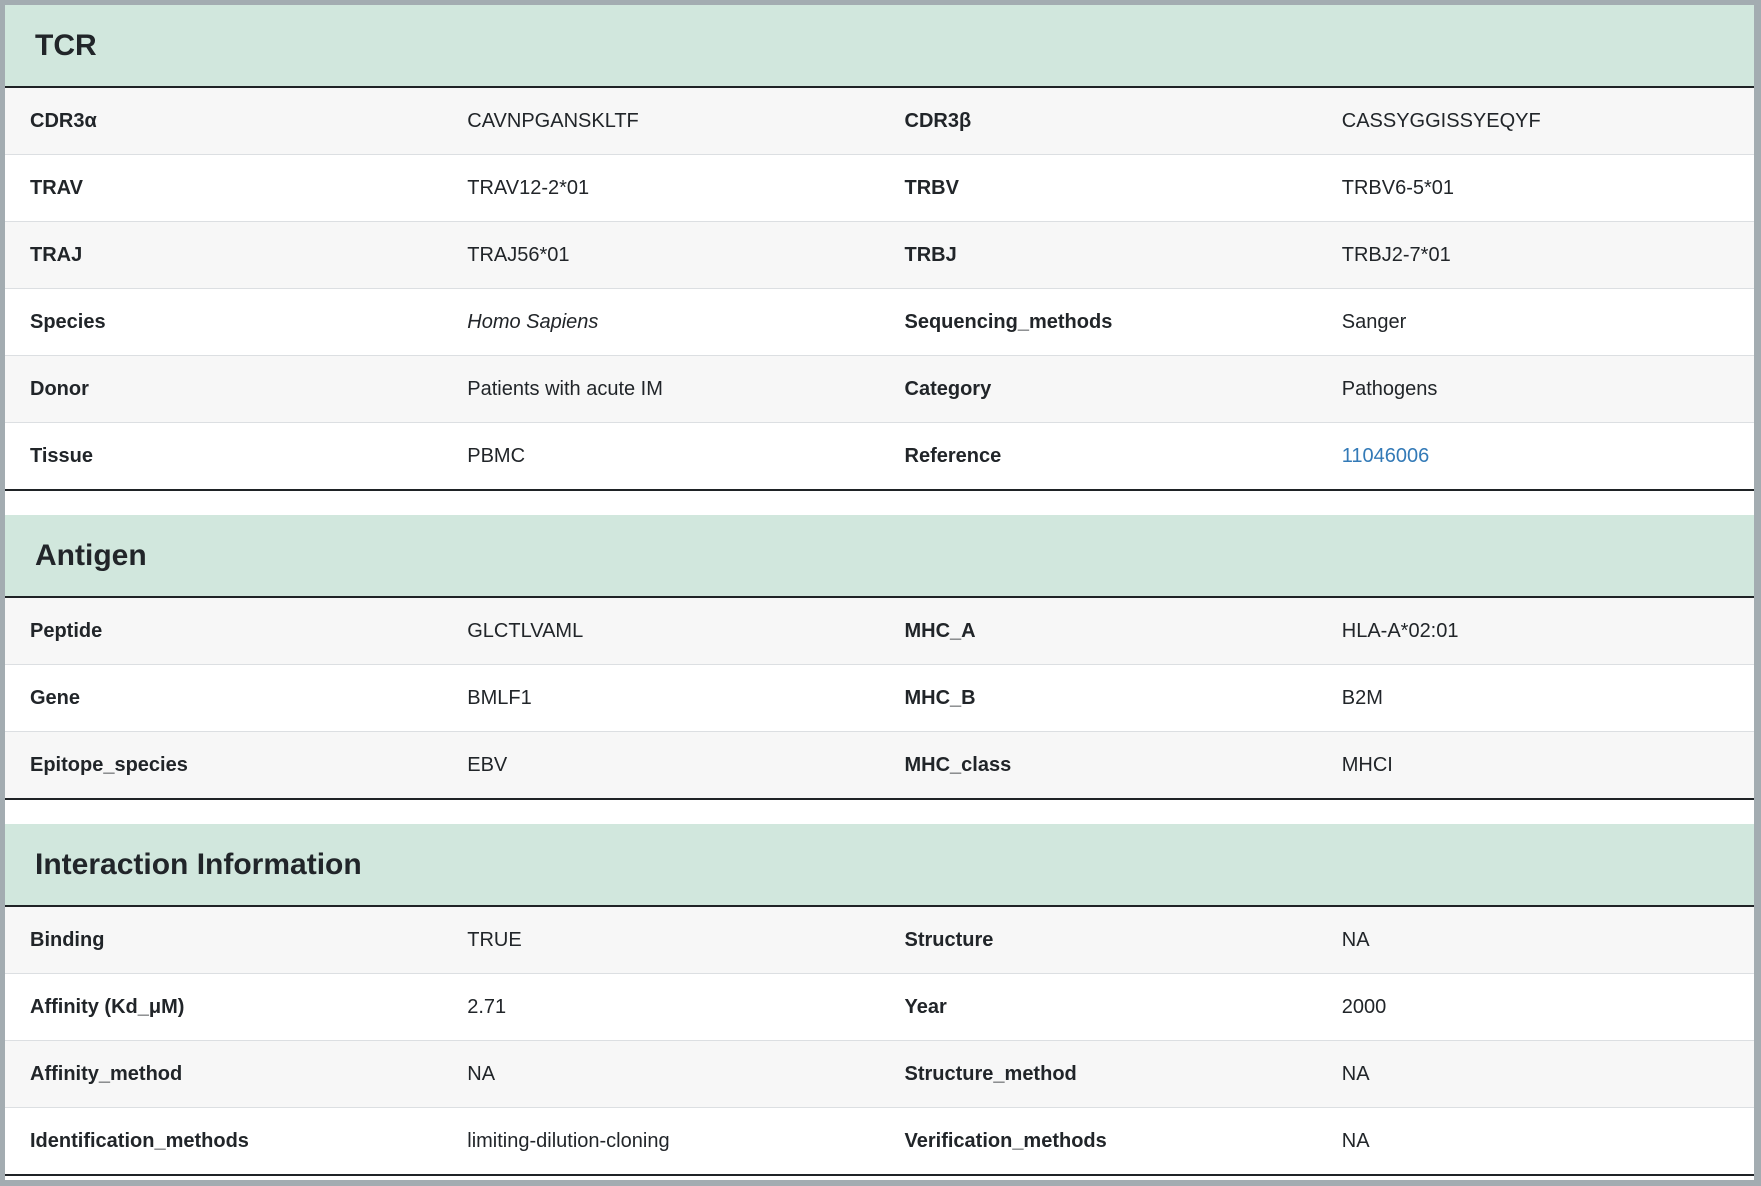 The image size is (1761, 1186). Describe the element at coordinates (528, 188) in the screenshot. I see `field-value: TRAV12-2*01` at that location.